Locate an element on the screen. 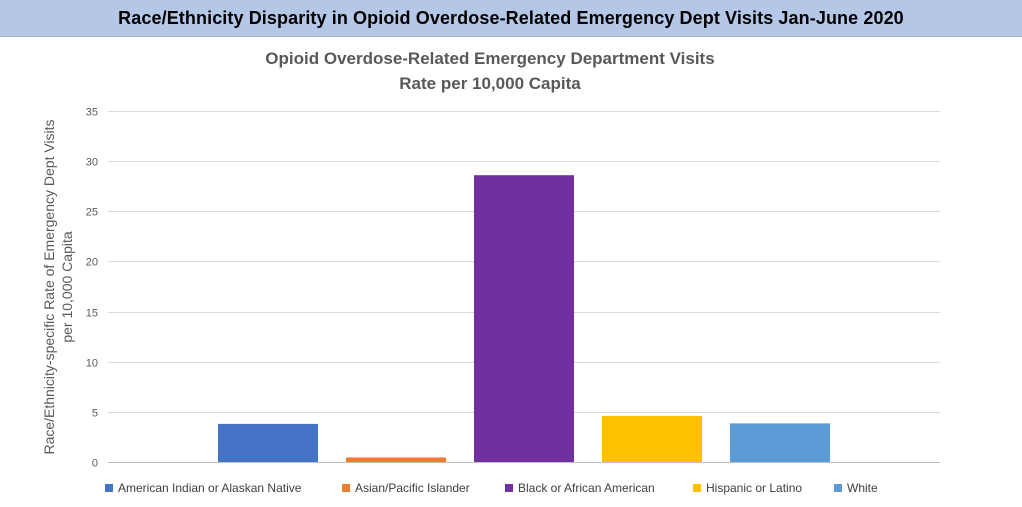 The height and width of the screenshot is (507, 1022). y-tick-label: 5 is located at coordinates (95, 414).